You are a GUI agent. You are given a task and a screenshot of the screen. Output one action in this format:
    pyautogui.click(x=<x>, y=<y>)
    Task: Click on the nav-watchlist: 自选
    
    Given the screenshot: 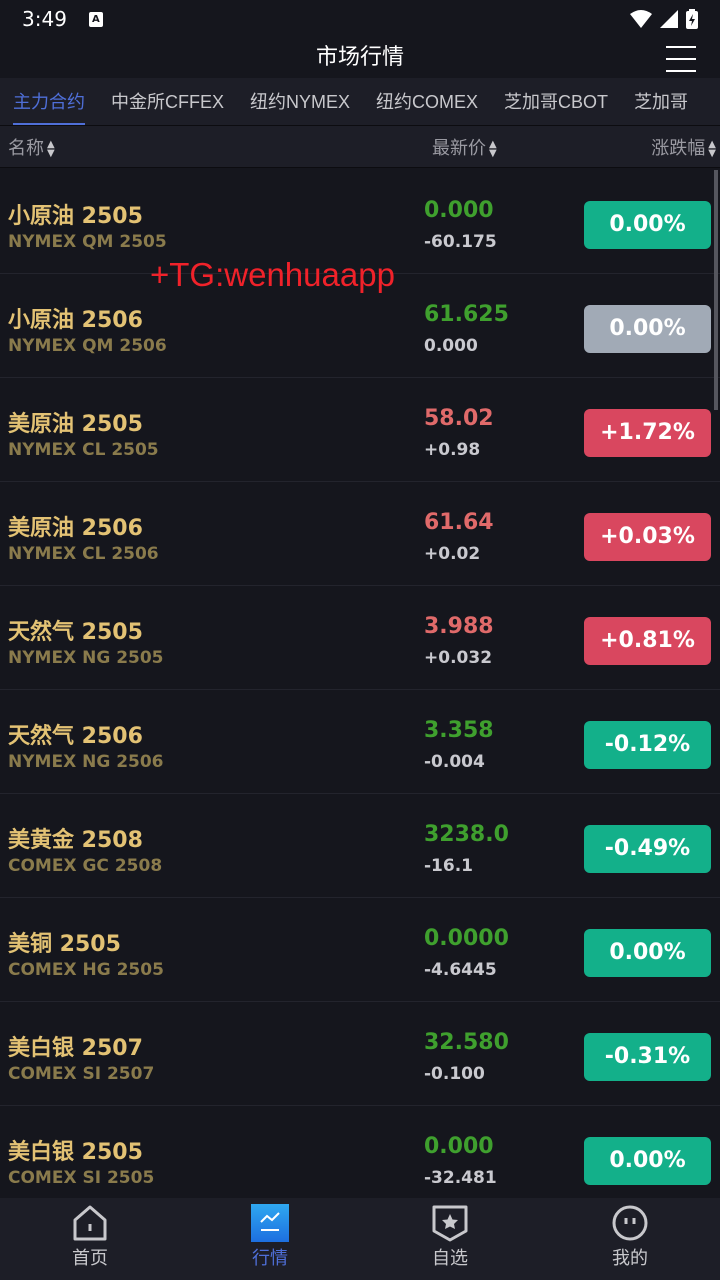 What is the action you would take?
    pyautogui.click(x=450, y=1239)
    